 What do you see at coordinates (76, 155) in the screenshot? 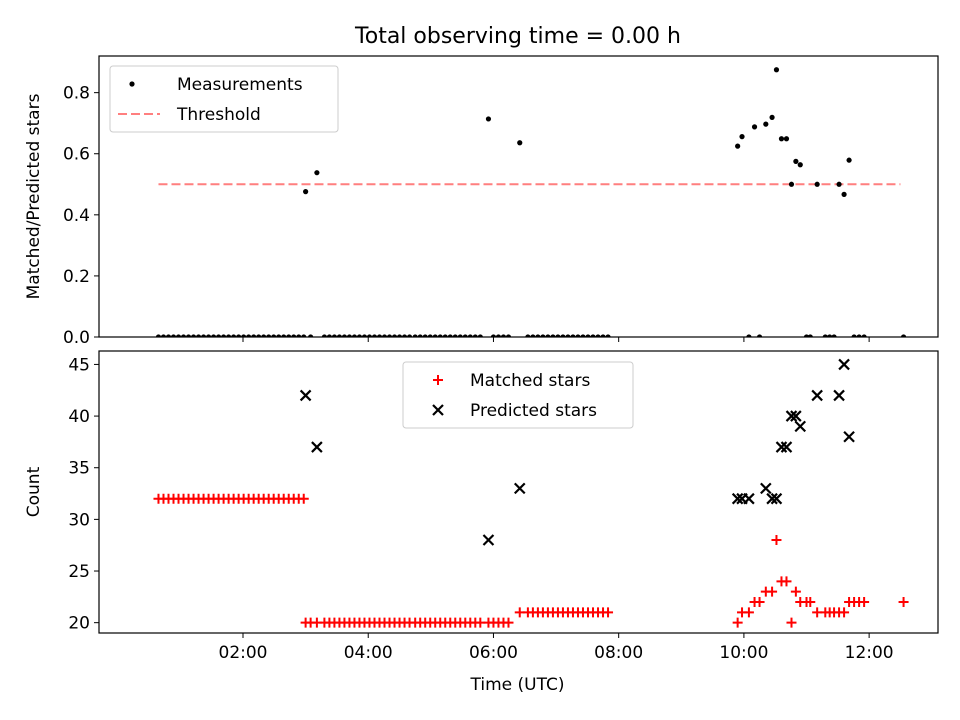
I see `y-tick-label: 0.6` at bounding box center [76, 155].